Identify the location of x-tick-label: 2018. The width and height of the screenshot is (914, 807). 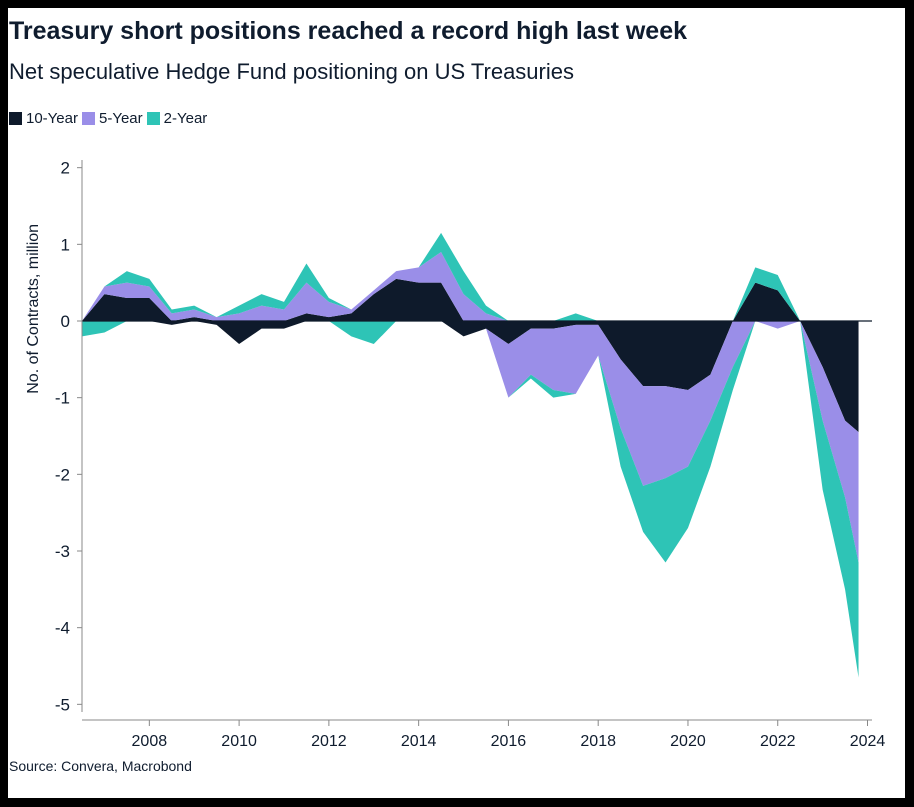
(598, 741).